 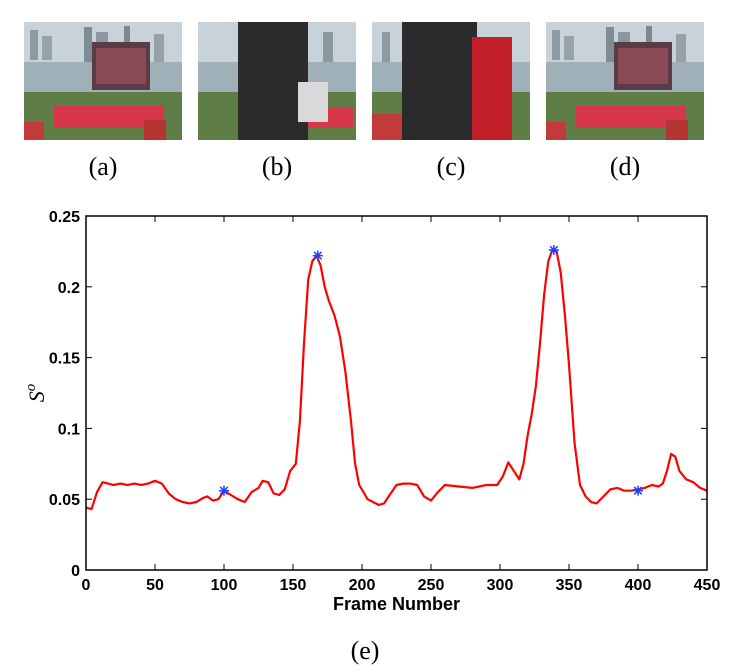 I want to click on panel-label-b: (b), so click(x=277, y=166).